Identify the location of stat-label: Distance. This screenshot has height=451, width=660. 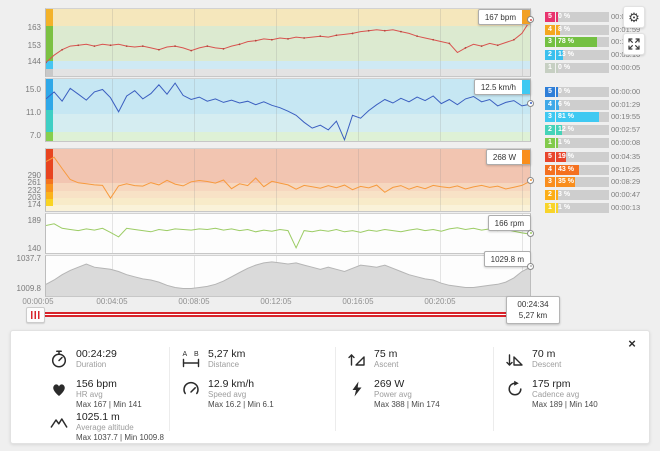
(224, 364).